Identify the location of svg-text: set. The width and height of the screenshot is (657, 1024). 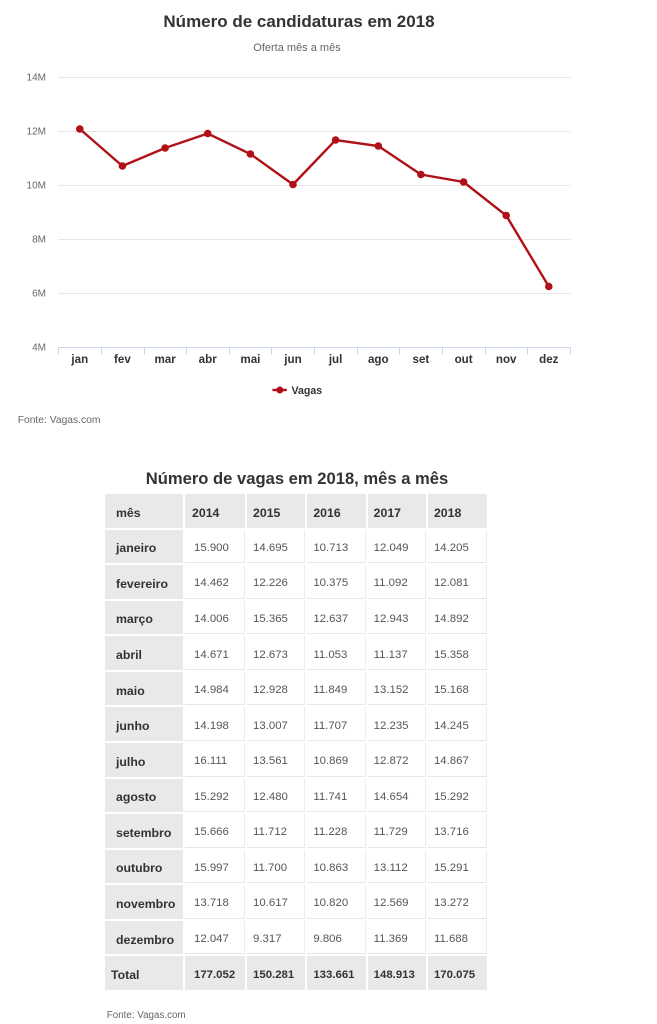
(421, 359).